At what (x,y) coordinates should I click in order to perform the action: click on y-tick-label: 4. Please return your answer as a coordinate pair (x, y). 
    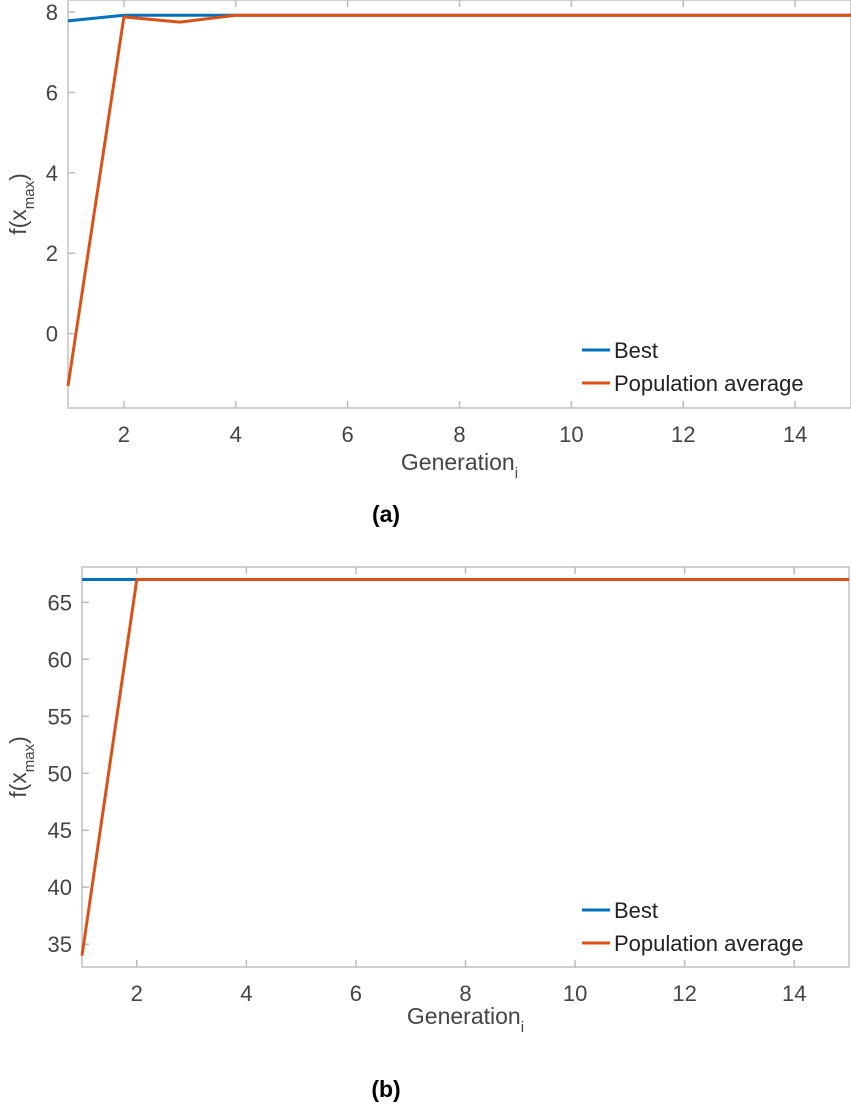
    Looking at the image, I should click on (52, 173).